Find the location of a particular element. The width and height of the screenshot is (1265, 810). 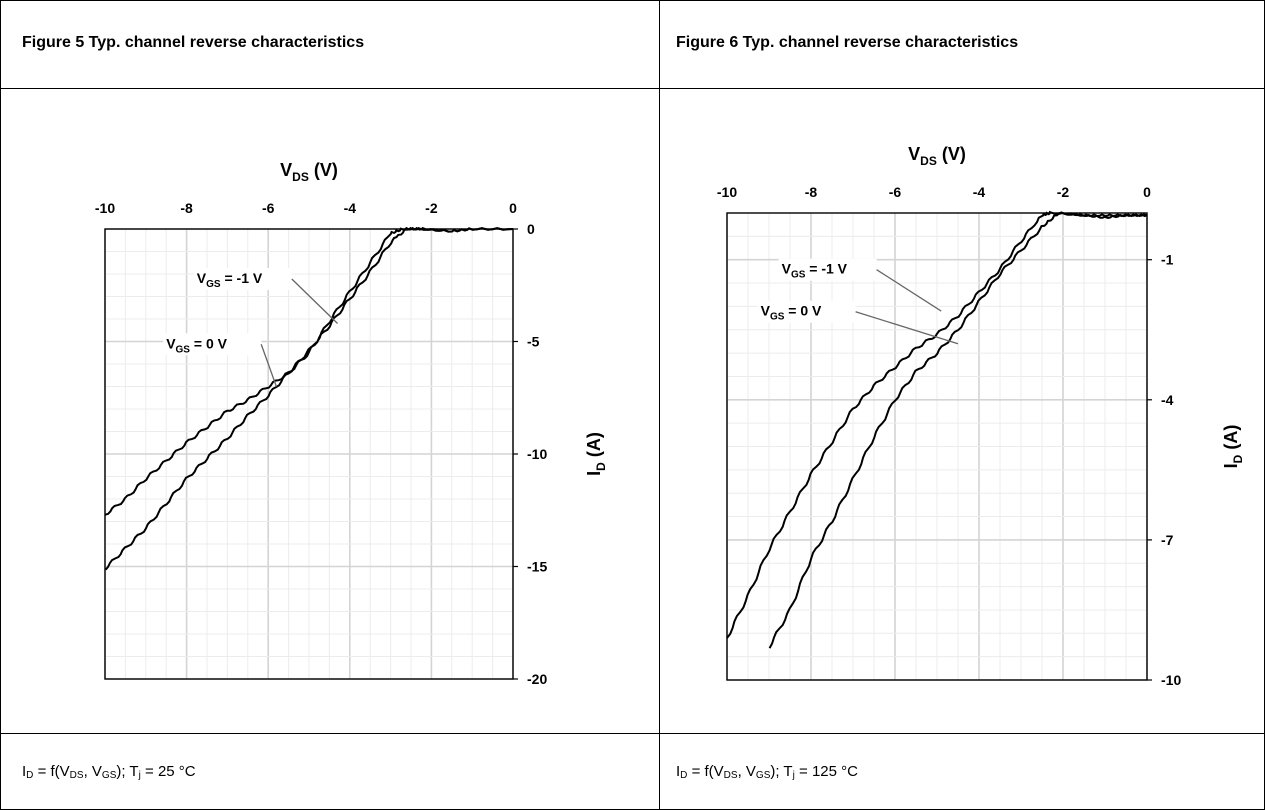

table-divider-vertical is located at coordinates (659, 405).